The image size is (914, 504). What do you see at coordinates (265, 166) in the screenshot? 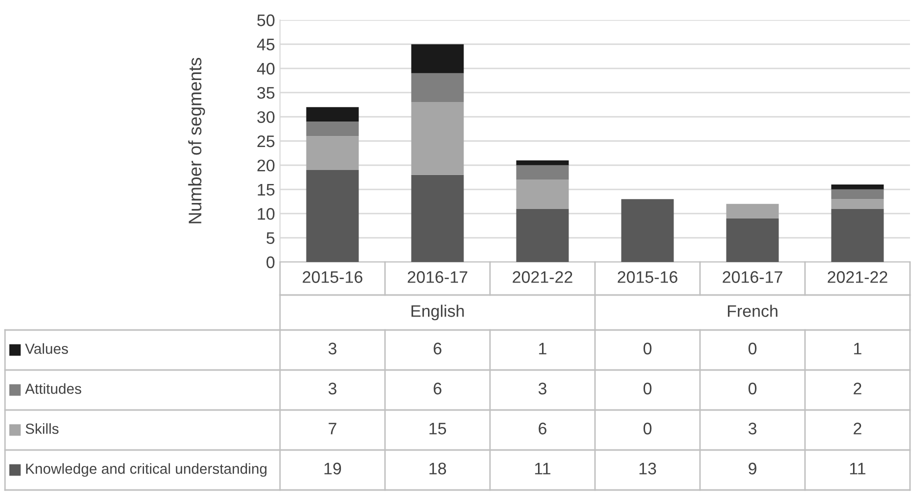
I see `y-tick-label: 20` at bounding box center [265, 166].